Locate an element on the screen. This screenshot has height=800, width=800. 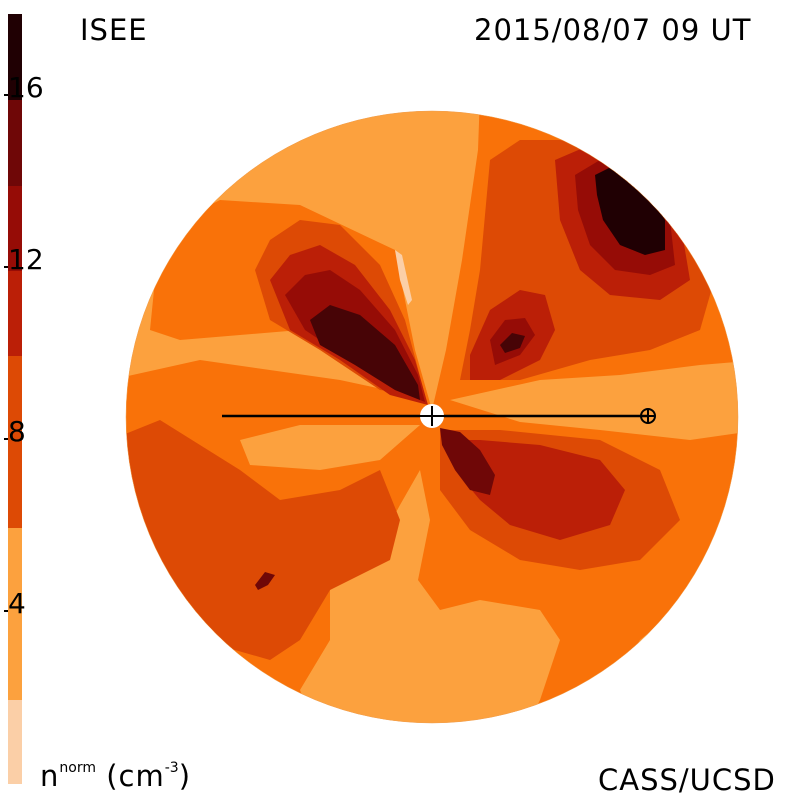
density-unit-label: nnorm (cm-3) is located at coordinates (116, 776).